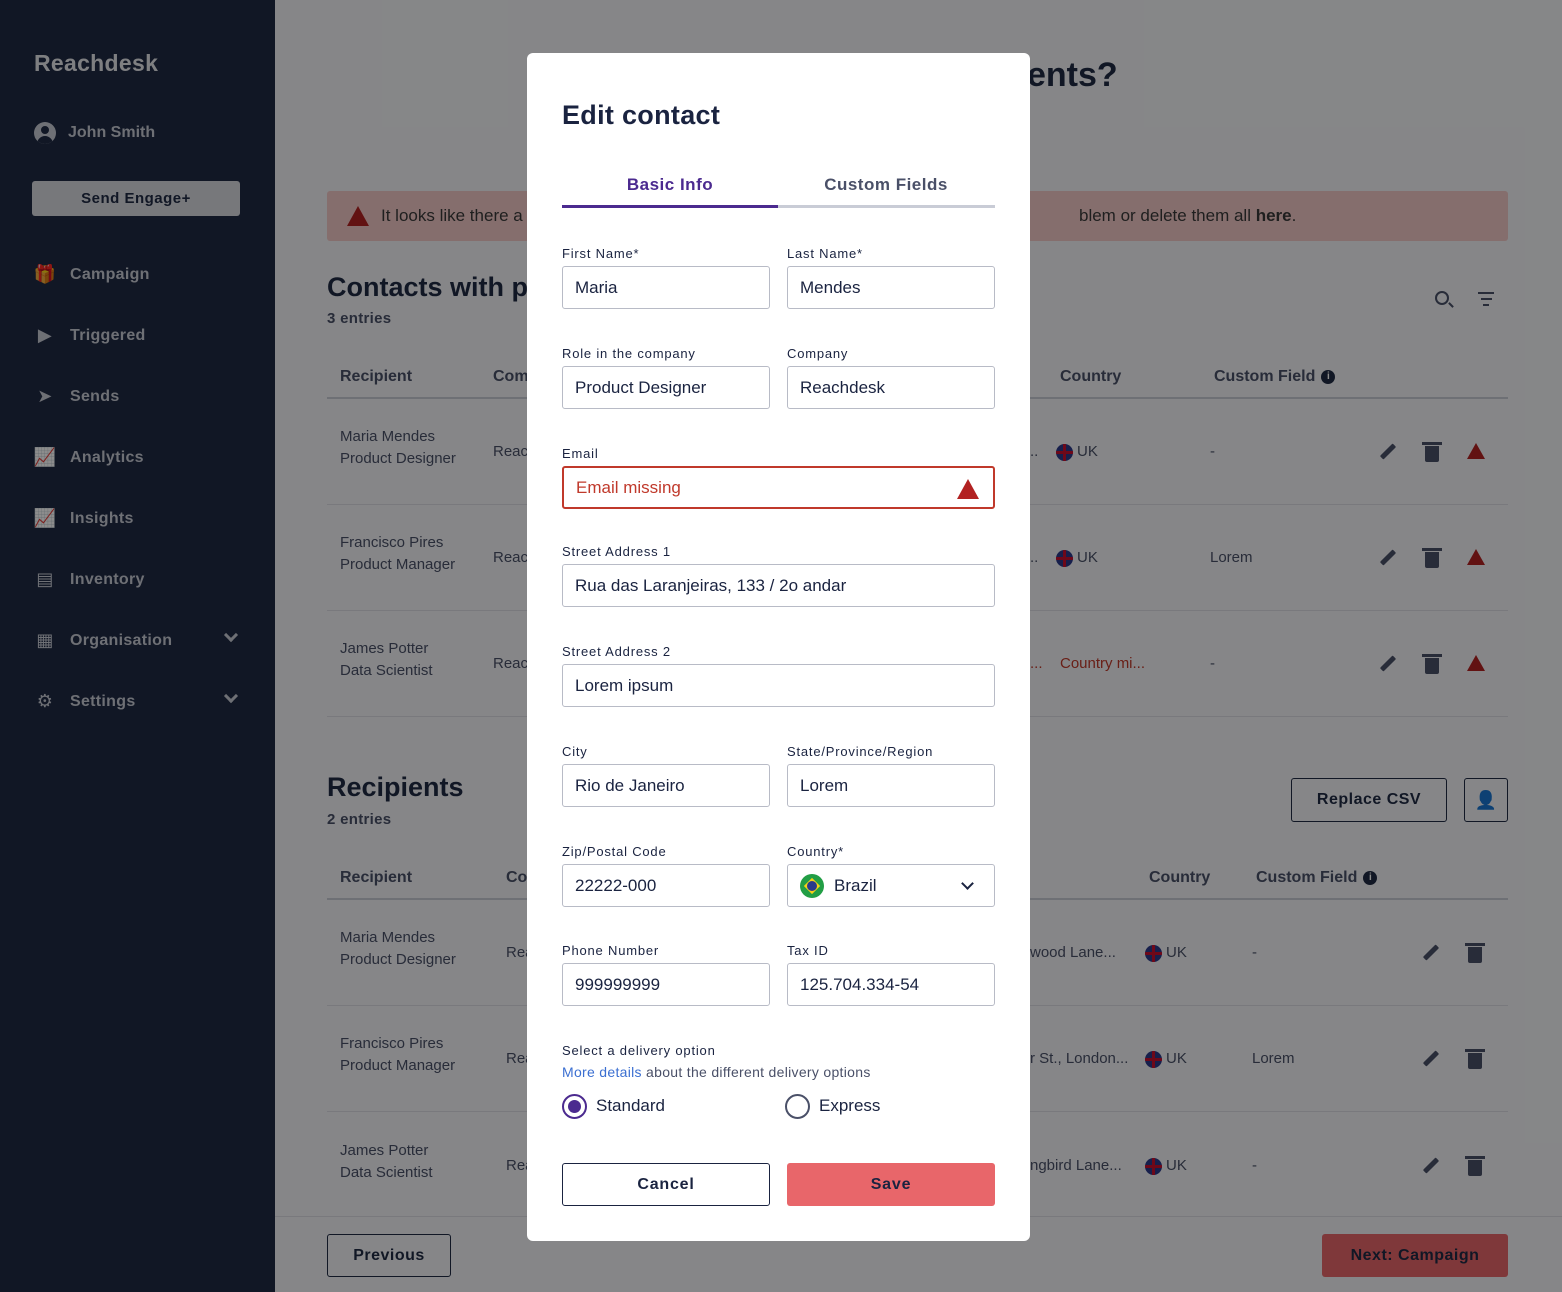 The width and height of the screenshot is (1562, 1292). Describe the element at coordinates (96, 63) in the screenshot. I see `reachdesk-logo: Reachdesk` at that location.